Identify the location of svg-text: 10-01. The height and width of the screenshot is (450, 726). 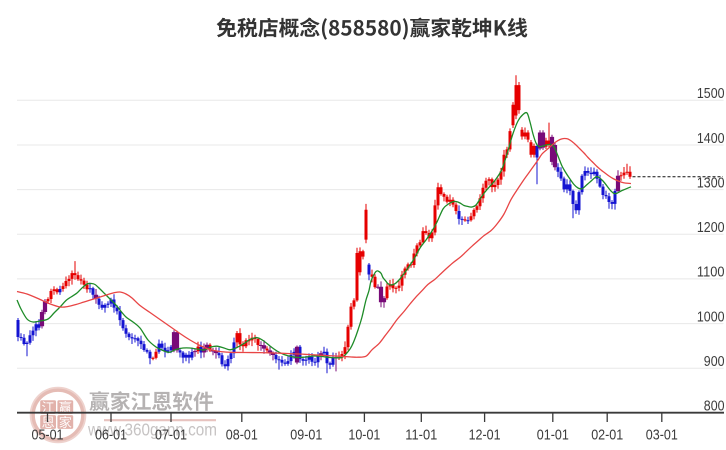
(364, 434).